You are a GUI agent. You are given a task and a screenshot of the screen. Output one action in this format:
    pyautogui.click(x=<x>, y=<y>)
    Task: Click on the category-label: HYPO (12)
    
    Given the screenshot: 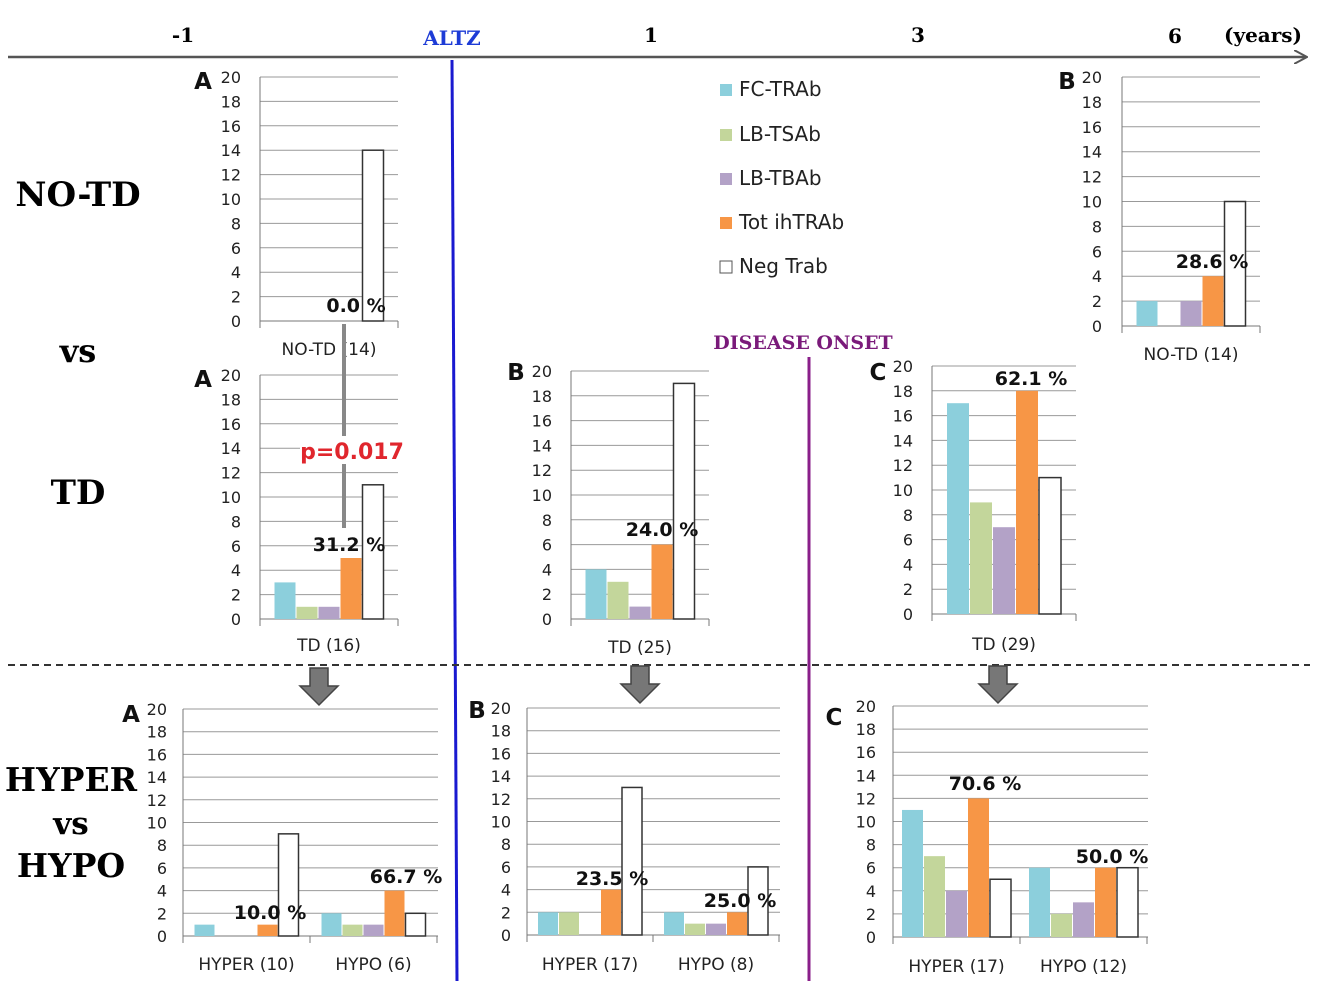 What is the action you would take?
    pyautogui.click(x=1083, y=967)
    